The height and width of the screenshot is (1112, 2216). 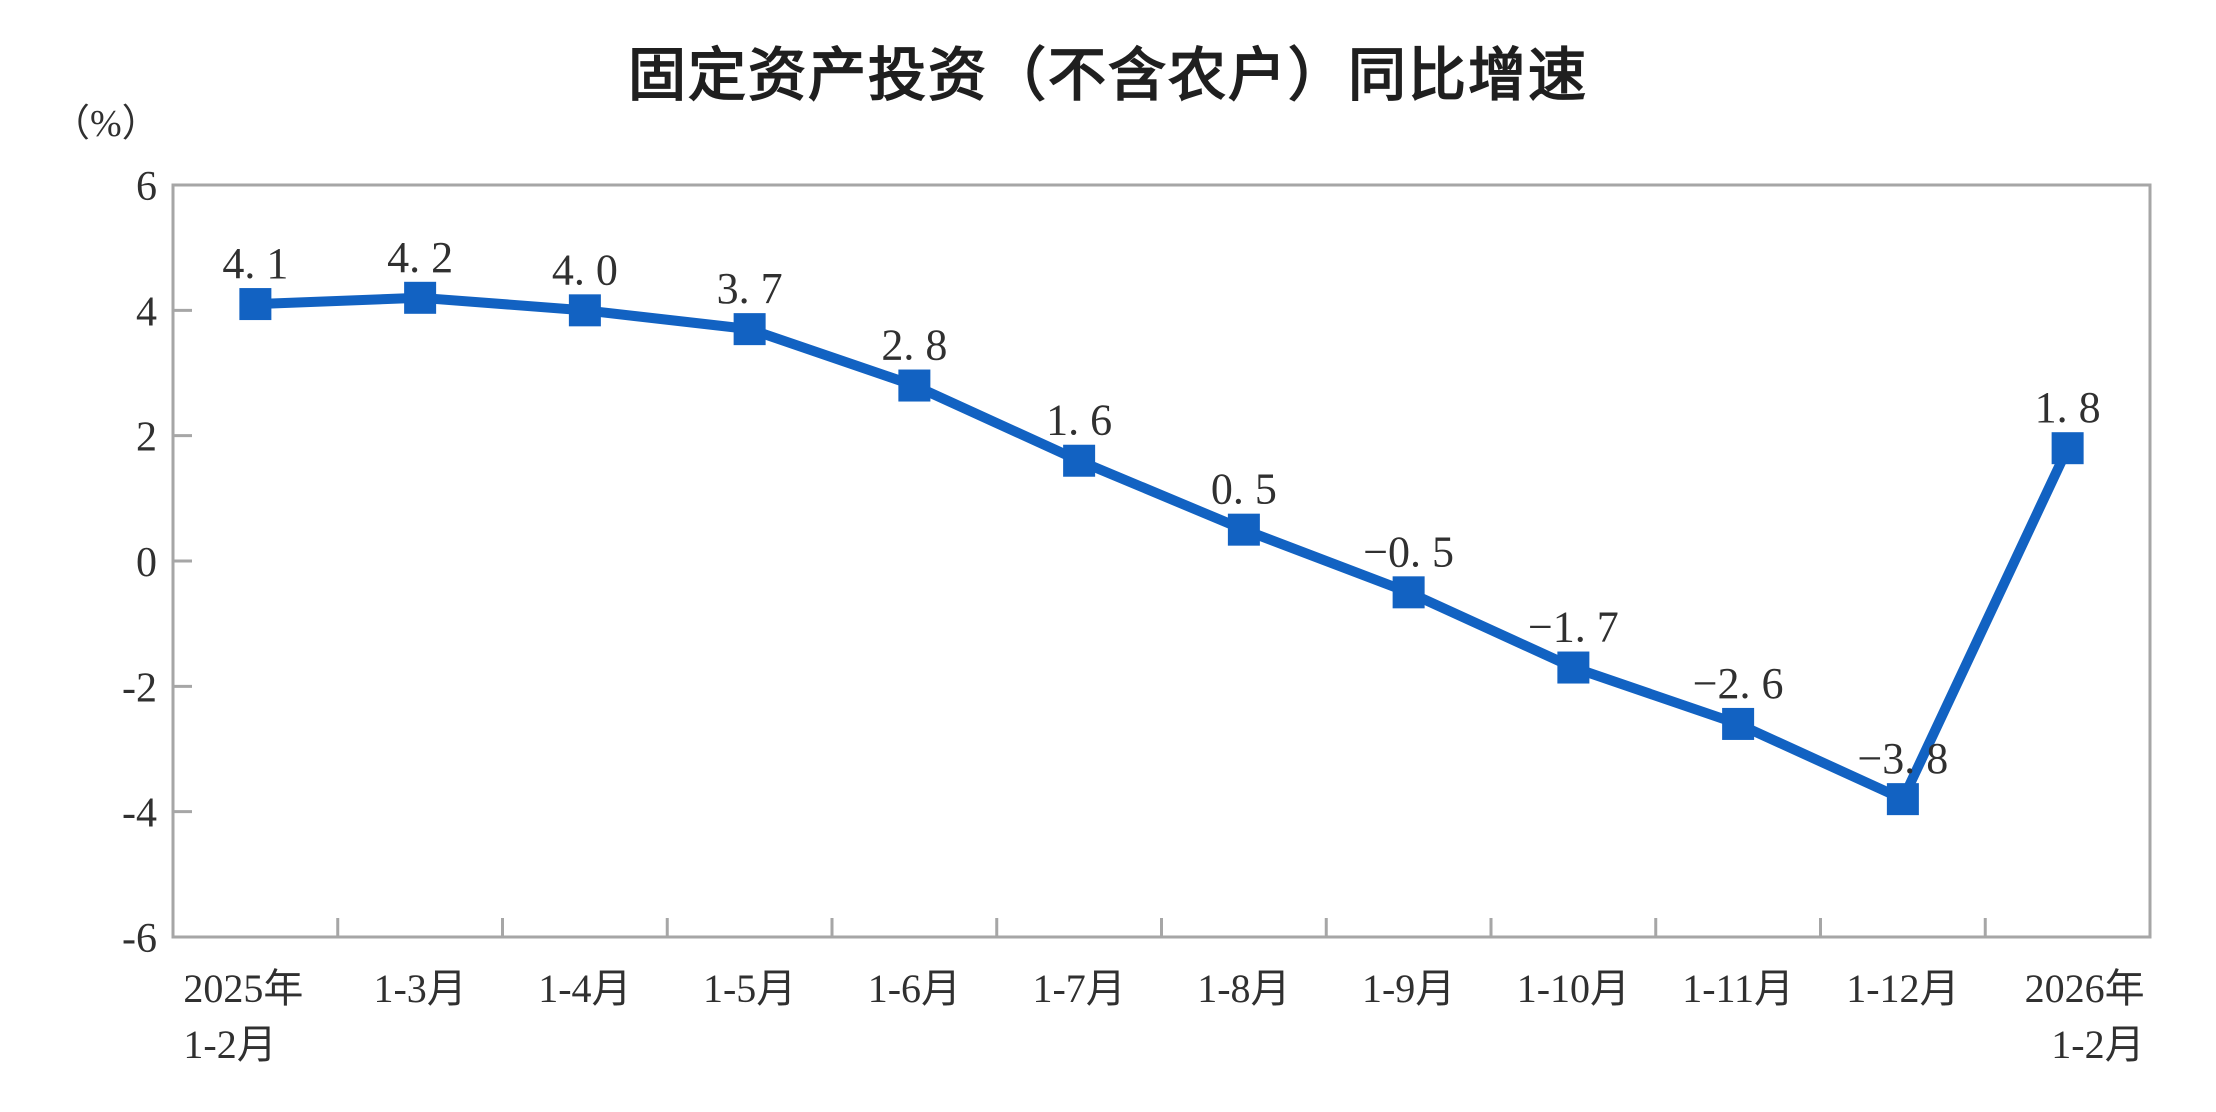 I want to click on chart-title: 固定资产投资（不含农户）同比增速, so click(x=1107, y=75).